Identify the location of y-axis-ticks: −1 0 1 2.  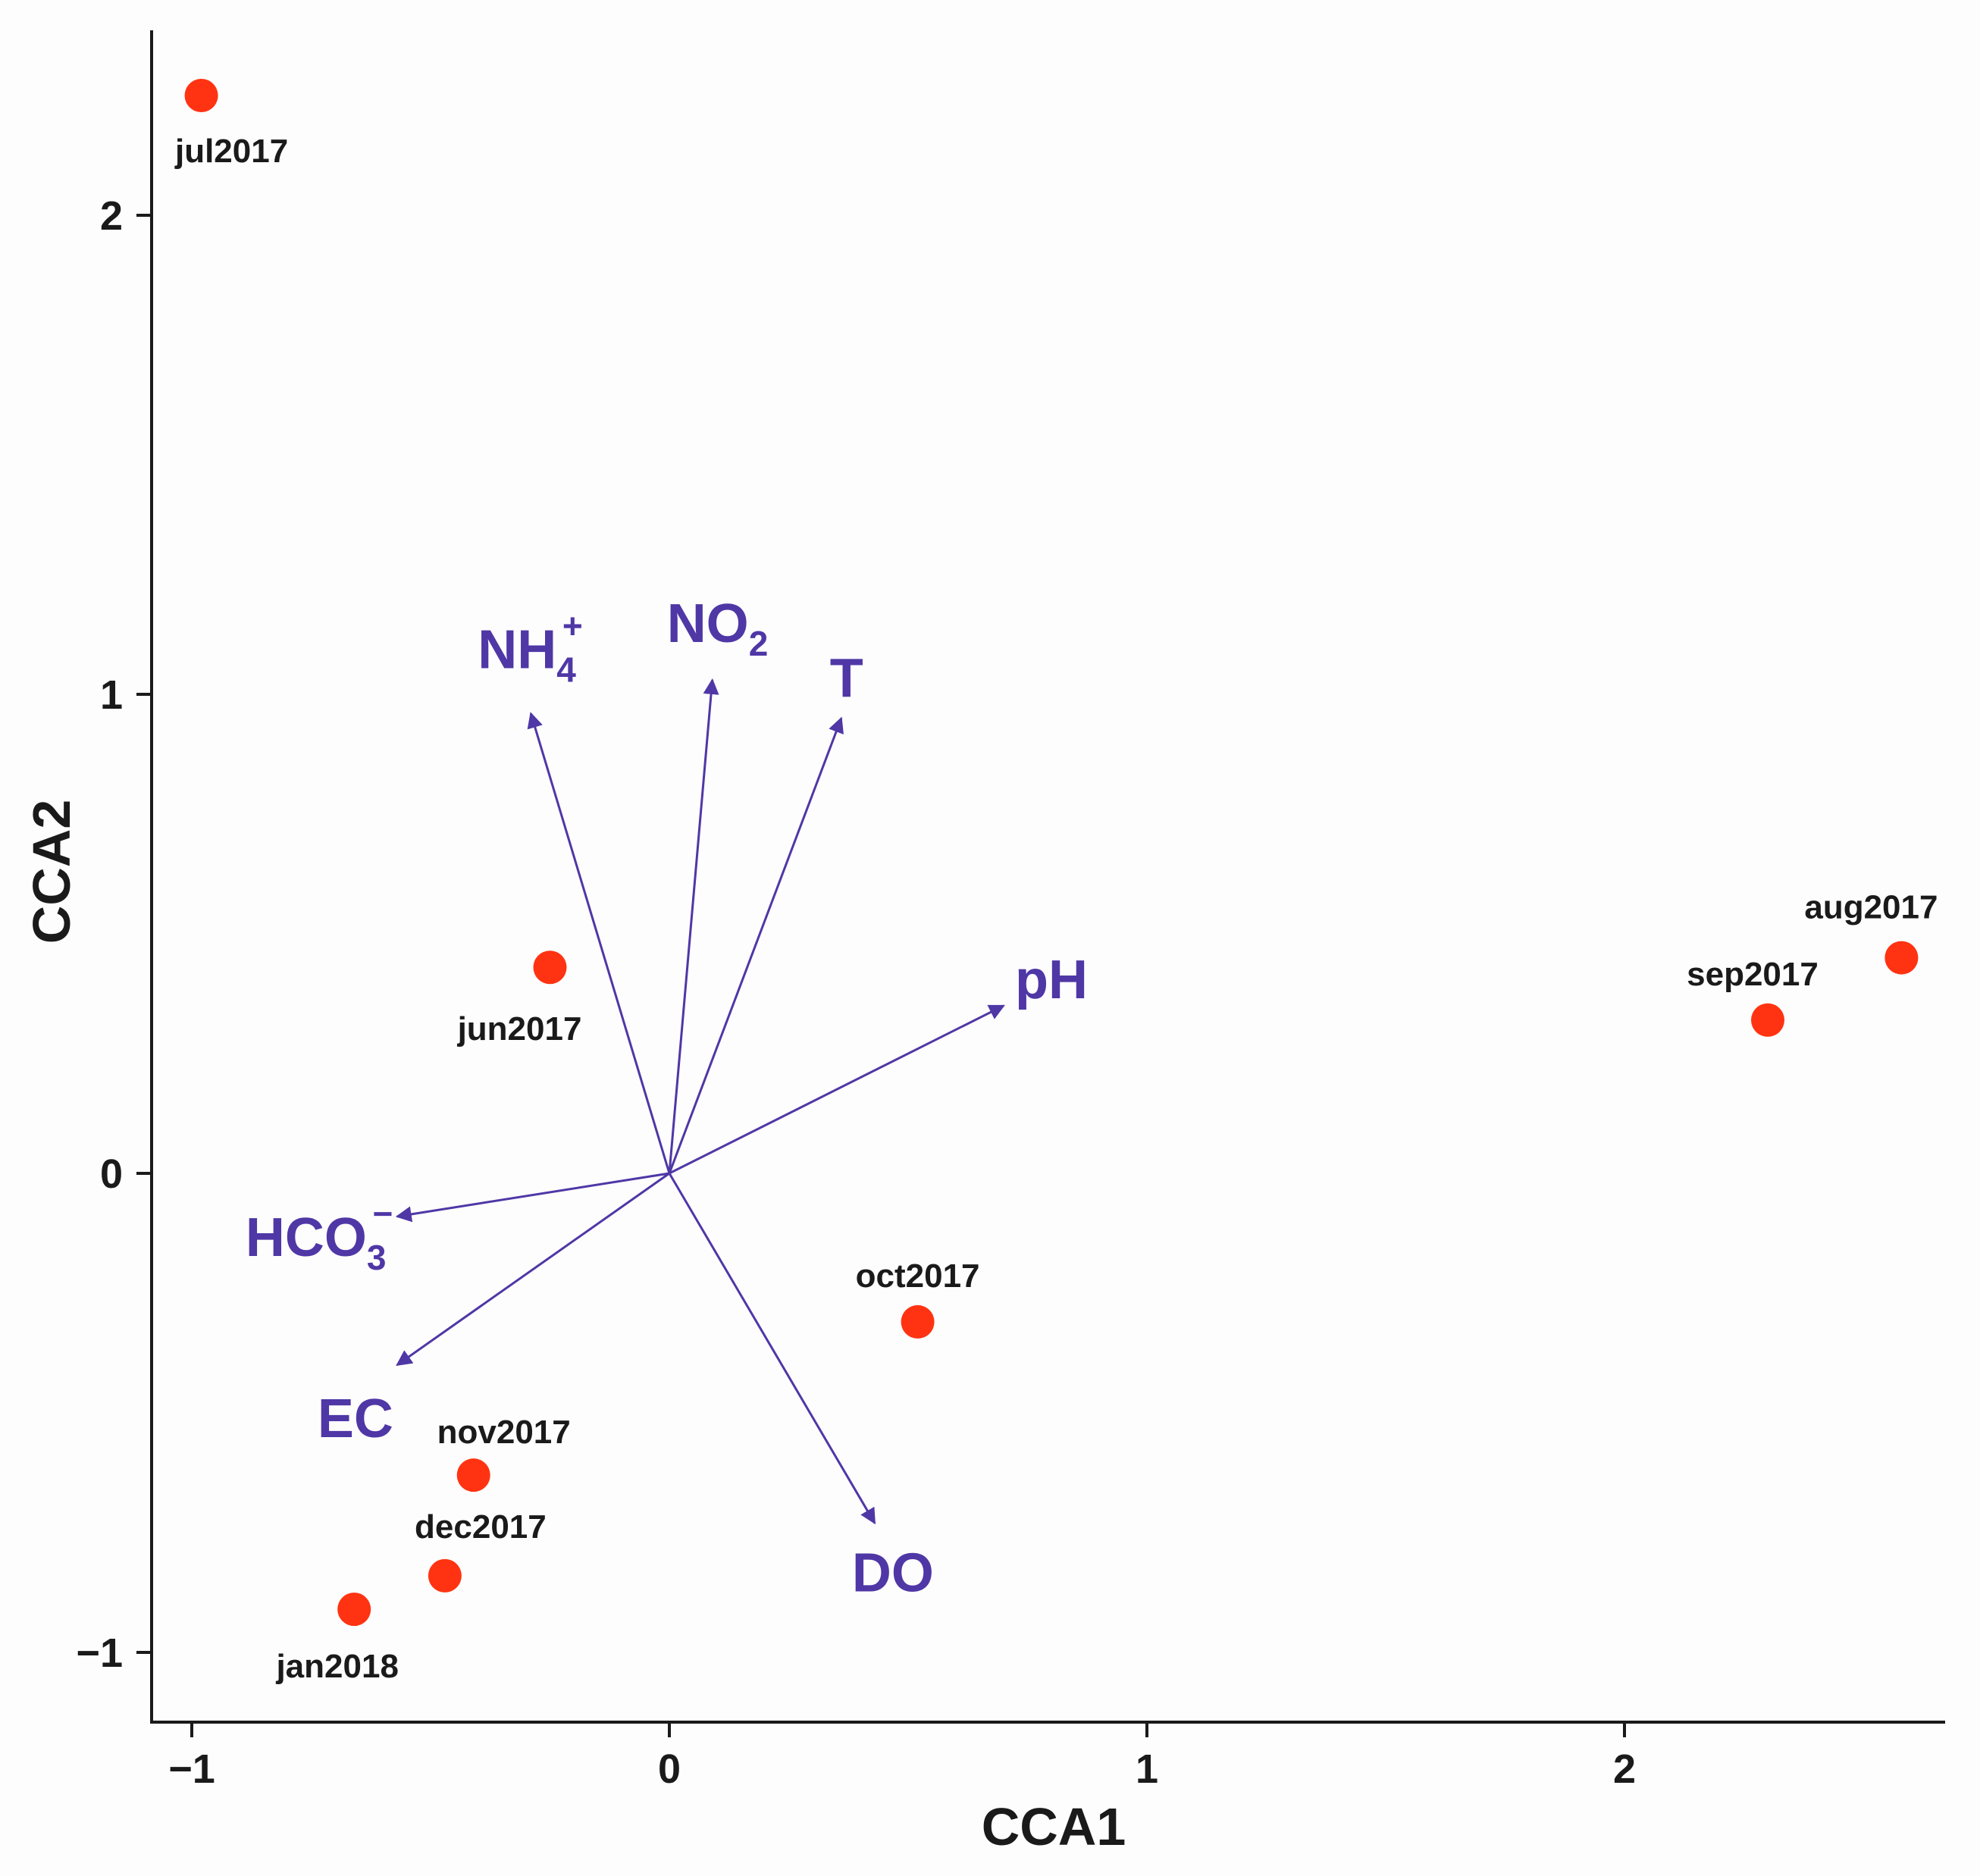
(114, 934).